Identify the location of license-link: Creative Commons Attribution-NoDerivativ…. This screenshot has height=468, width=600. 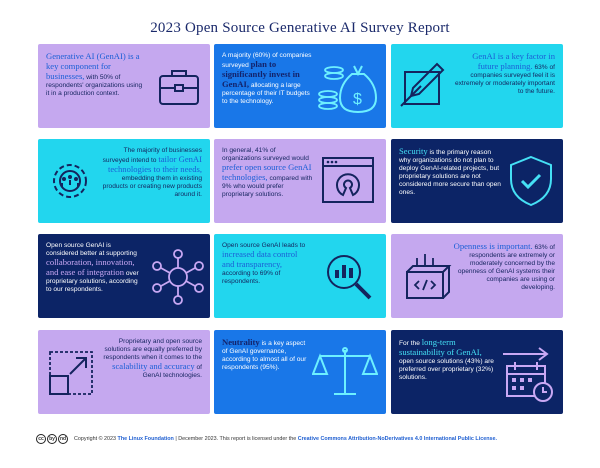
(397, 439).